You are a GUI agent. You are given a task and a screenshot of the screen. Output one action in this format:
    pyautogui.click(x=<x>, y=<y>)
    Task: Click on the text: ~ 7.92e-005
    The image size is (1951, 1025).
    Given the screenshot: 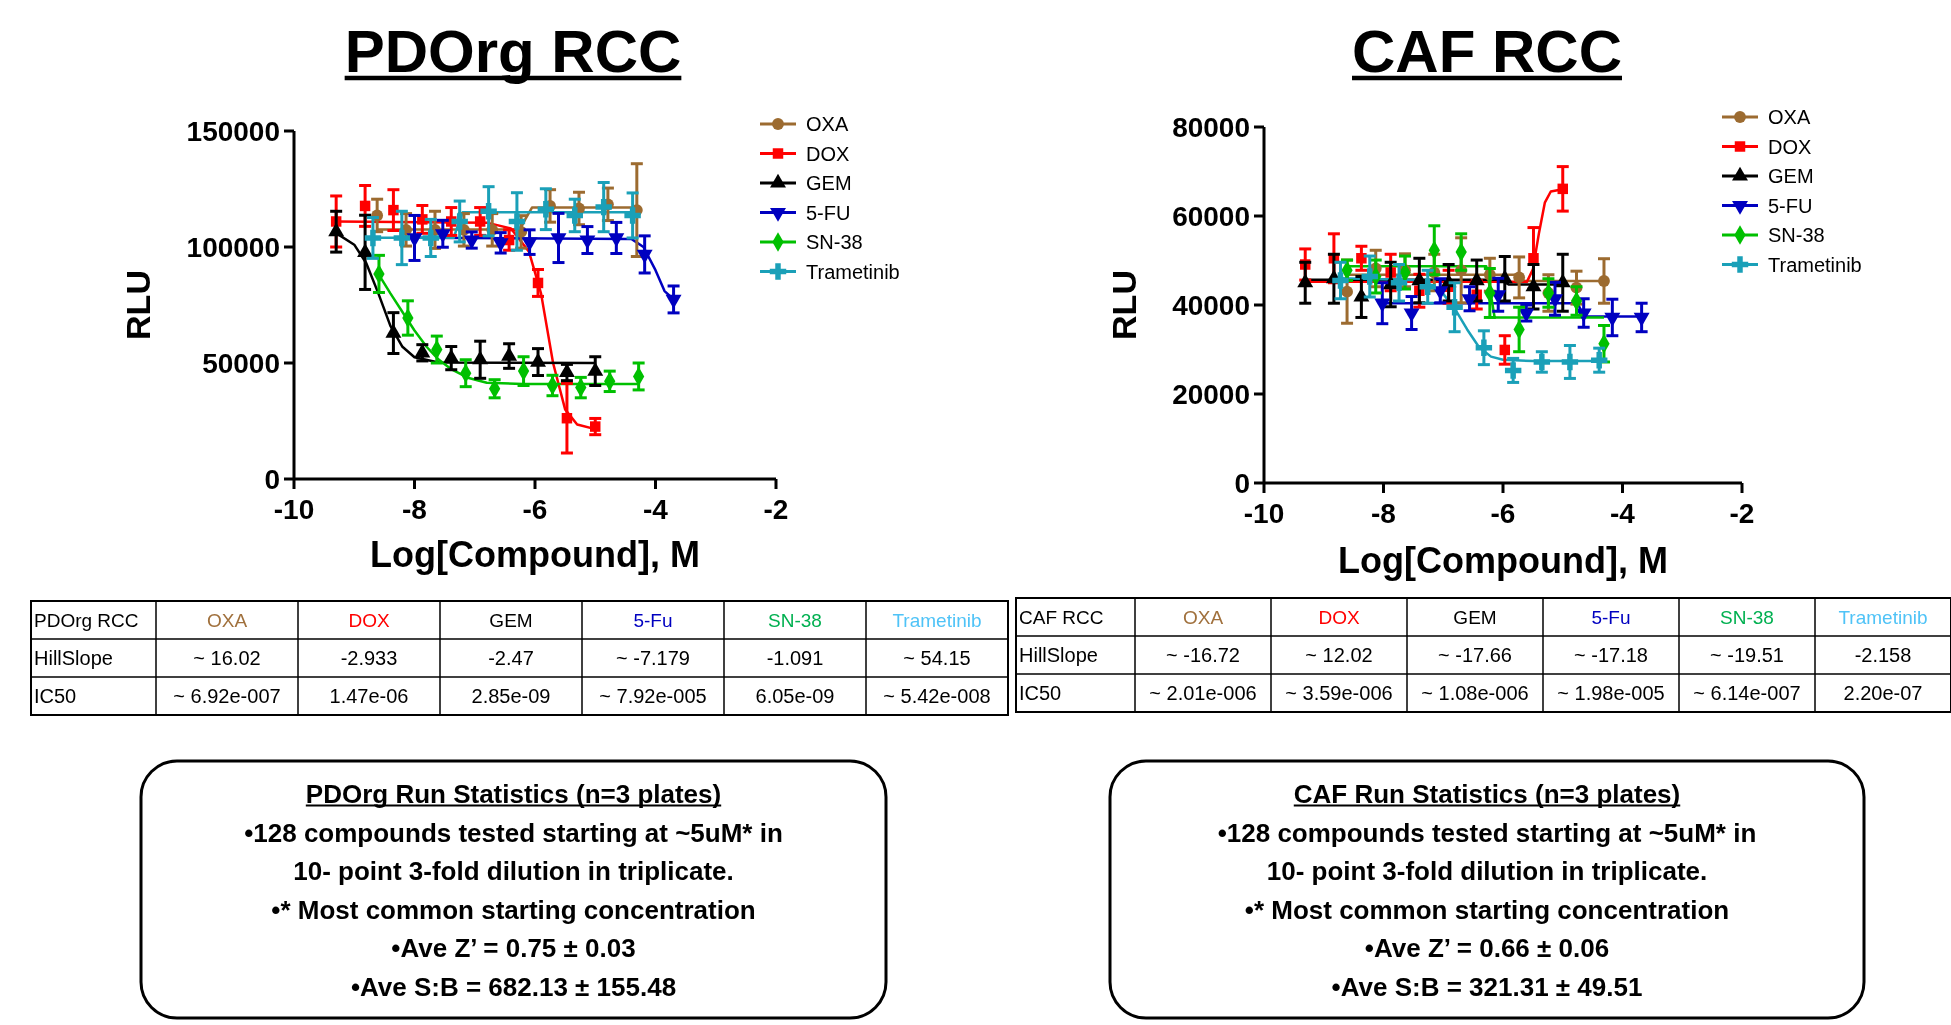 What is the action you would take?
    pyautogui.click(x=653, y=696)
    